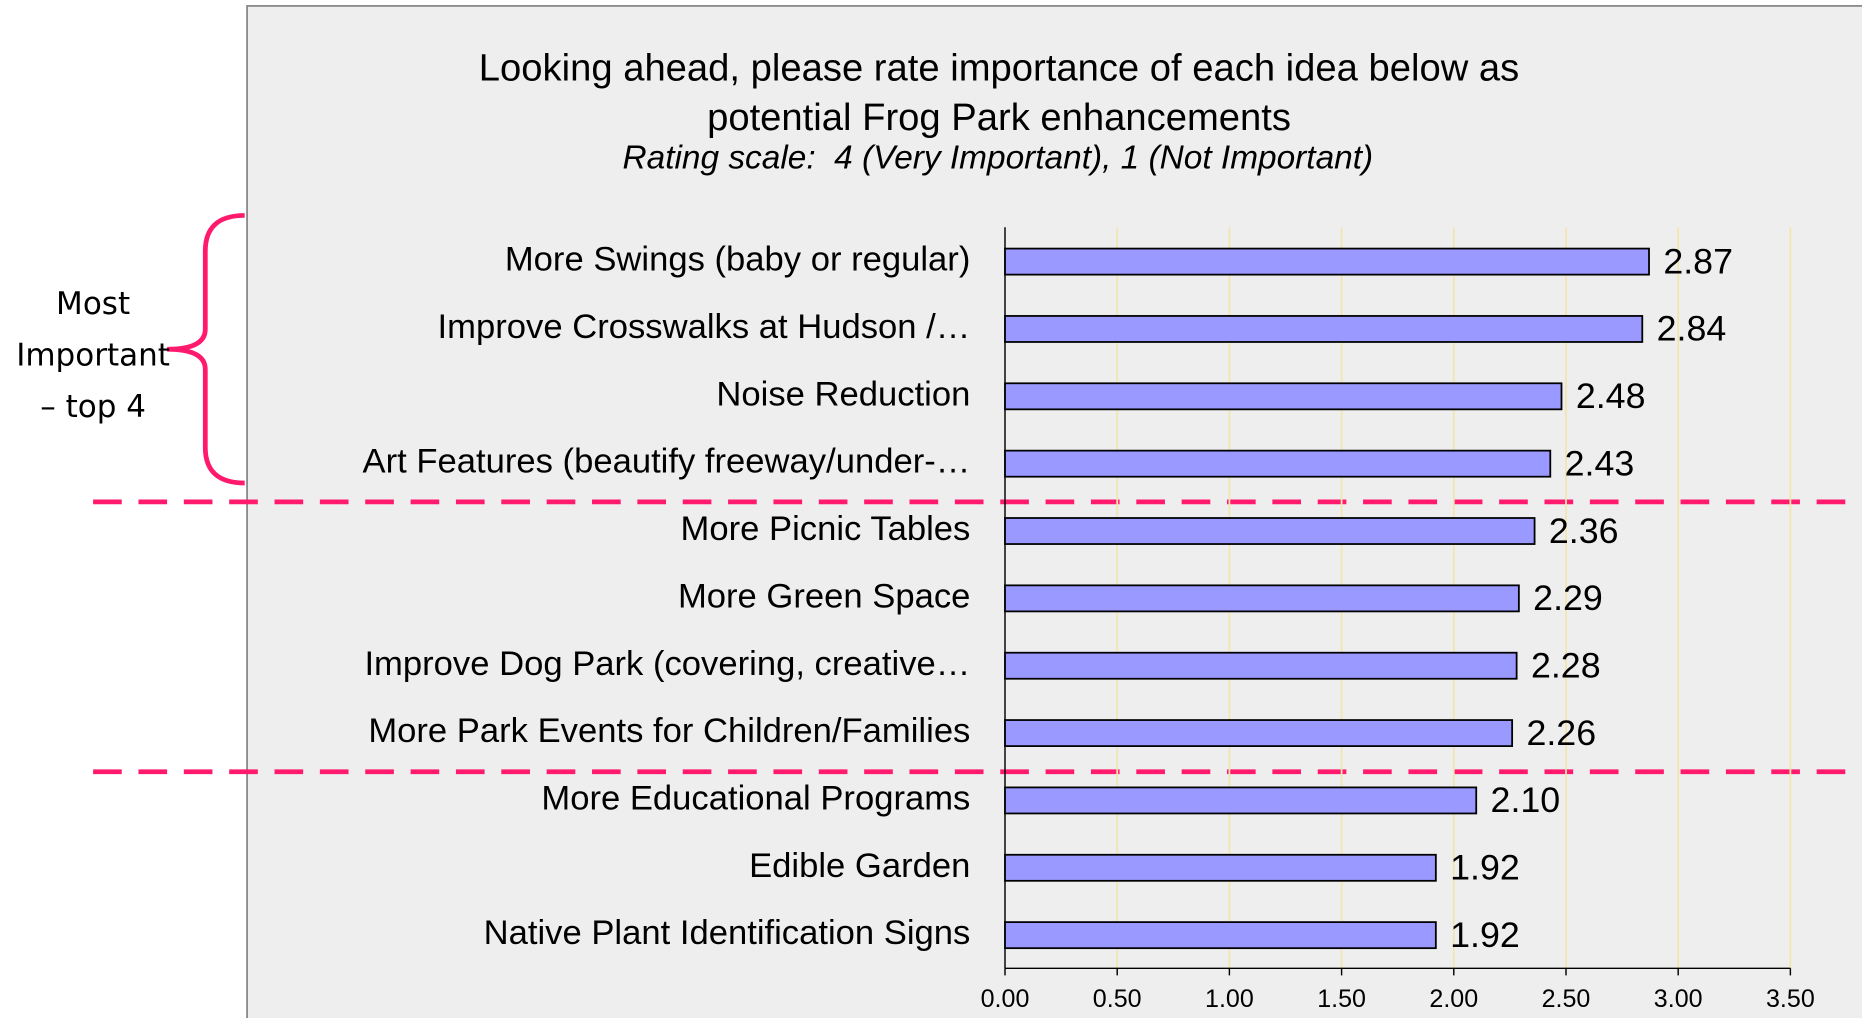  Describe the element at coordinates (1341, 999) in the screenshot. I see `x-tick-label: 1.50` at that location.